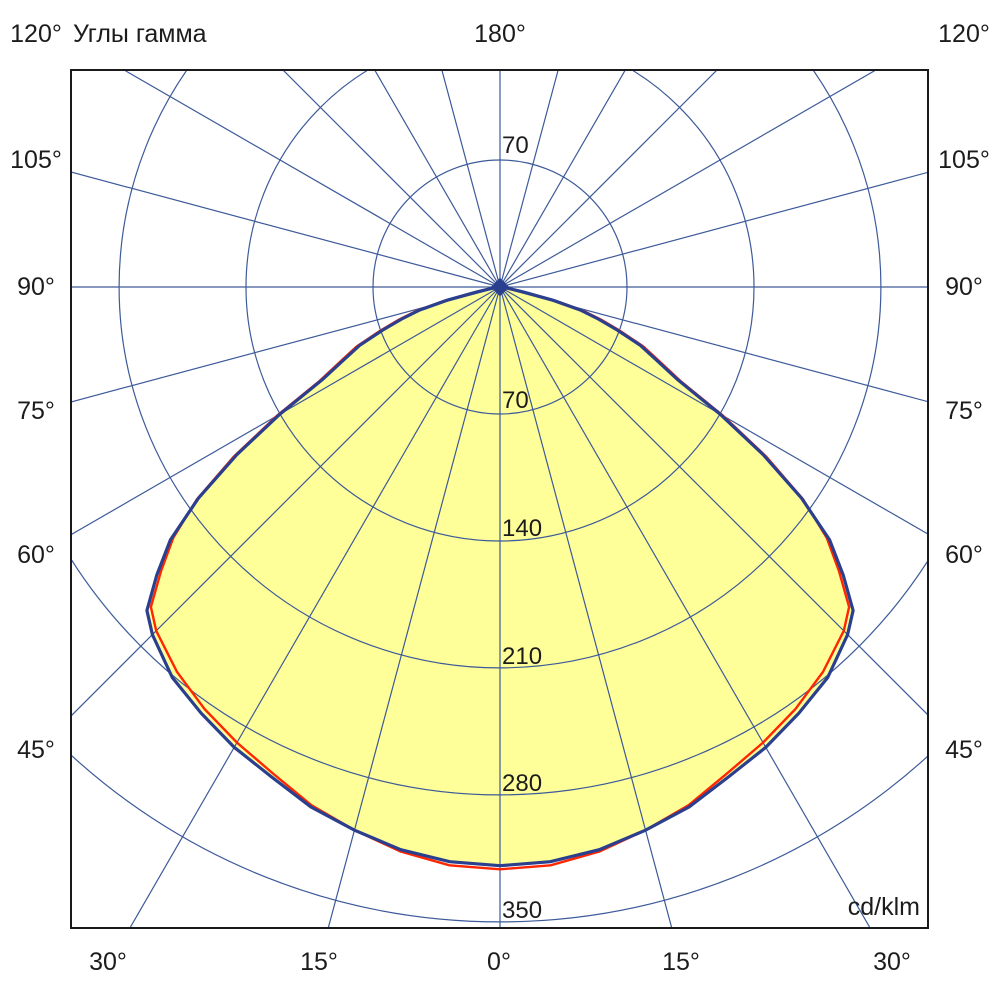 This screenshot has width=1000, height=1000. What do you see at coordinates (499, 962) in the screenshot?
I see `angle-label-bottom-0: 0°` at bounding box center [499, 962].